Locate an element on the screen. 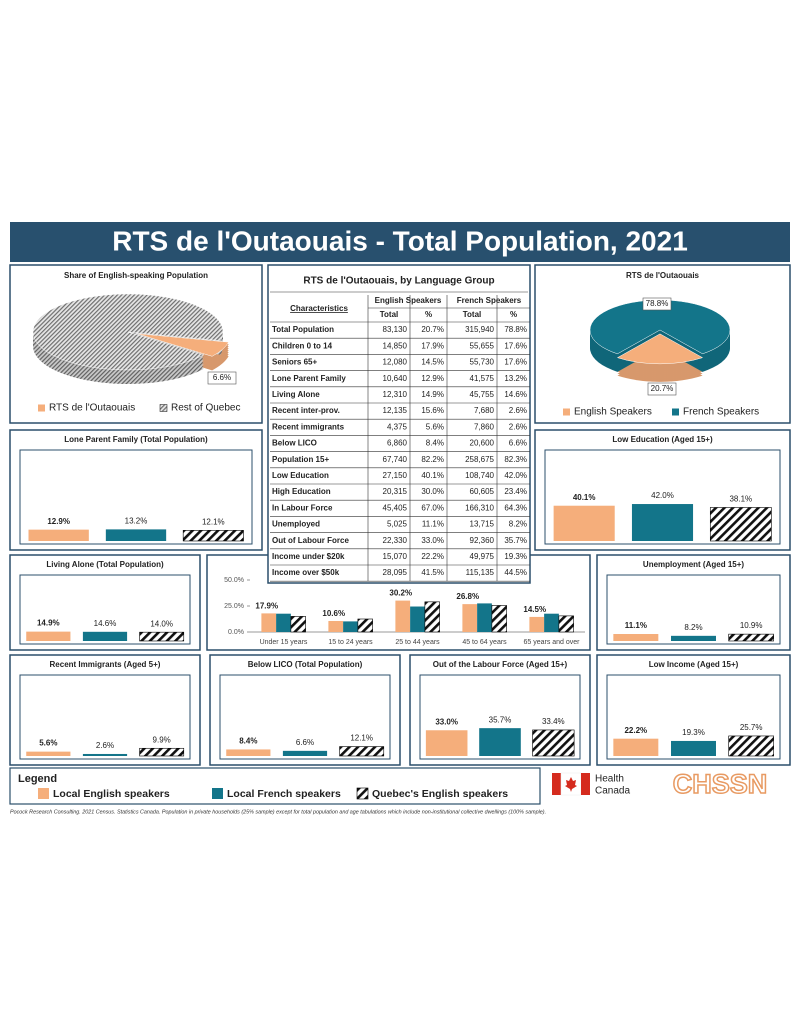  column-header: English Speakers is located at coordinates (408, 300).